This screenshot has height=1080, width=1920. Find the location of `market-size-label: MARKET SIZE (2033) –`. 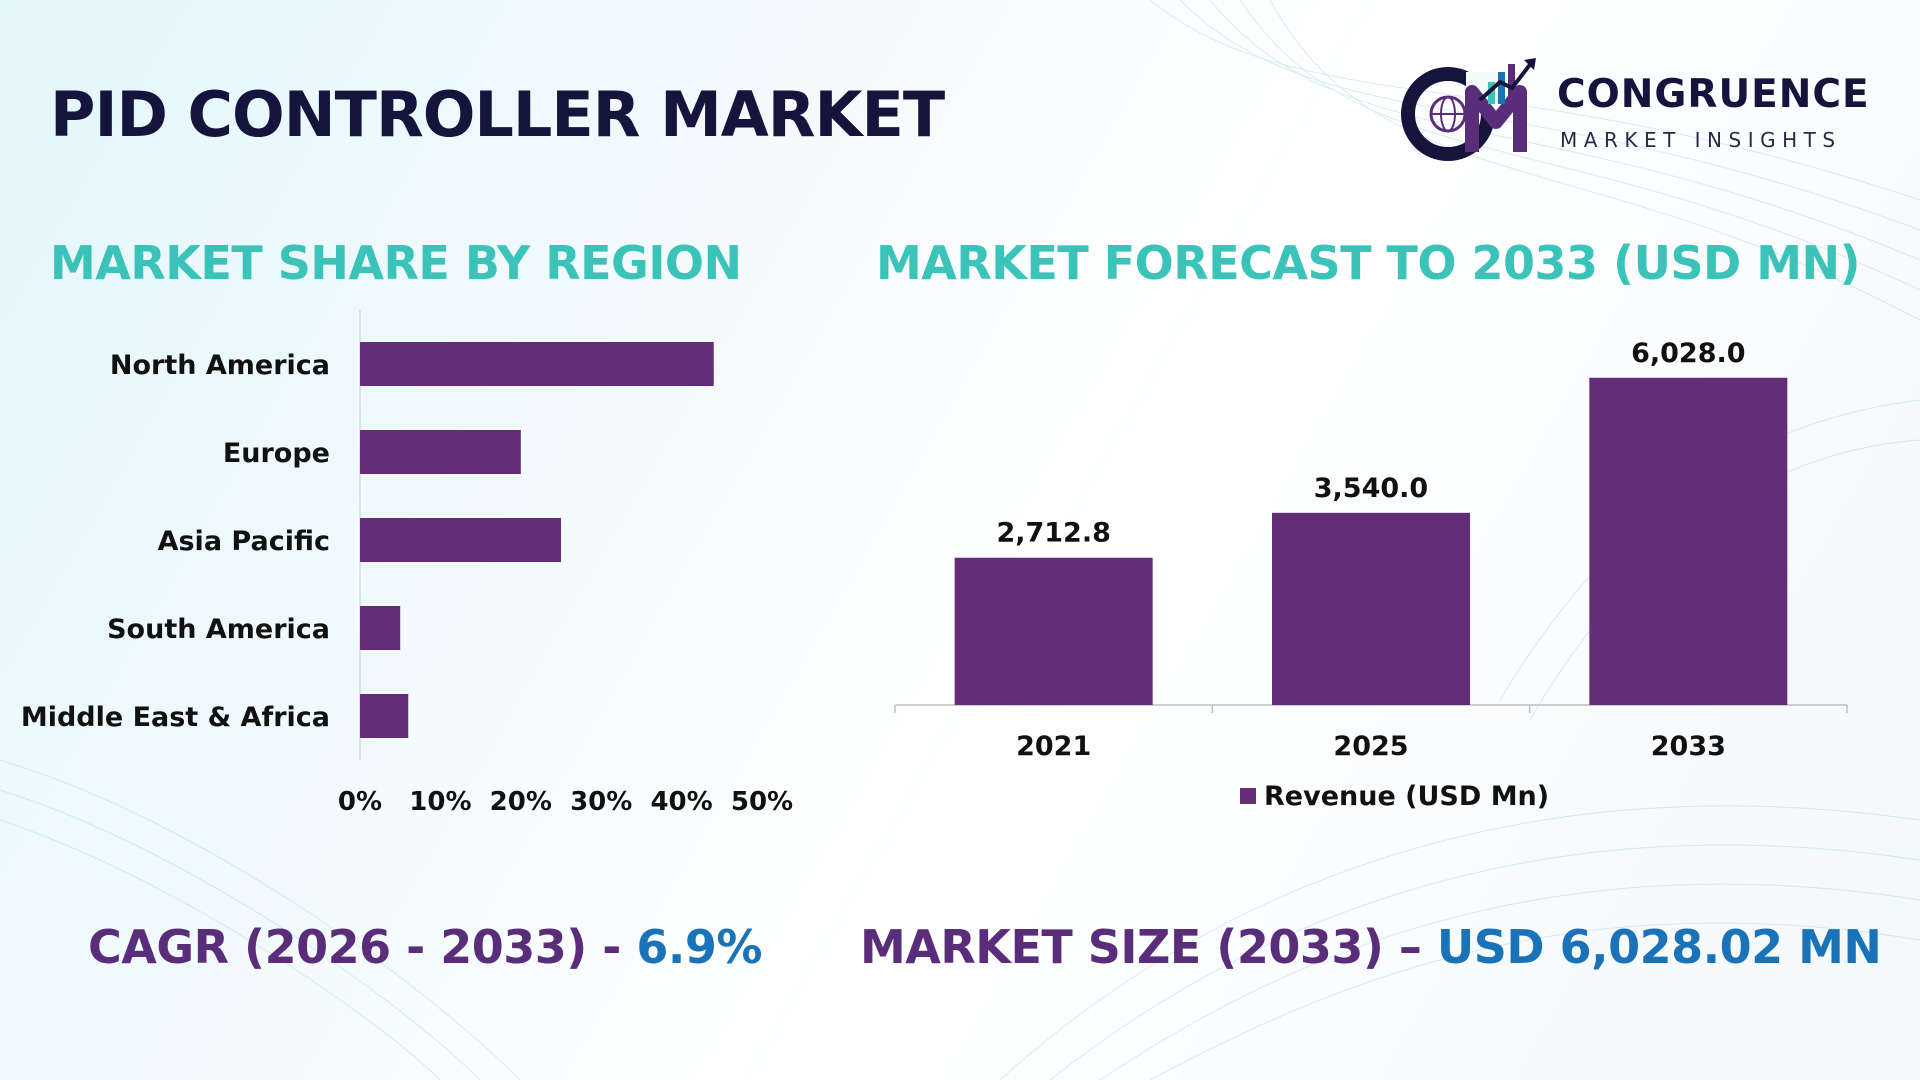

market-size-label: MARKET SIZE (2033) – is located at coordinates (1148, 947).